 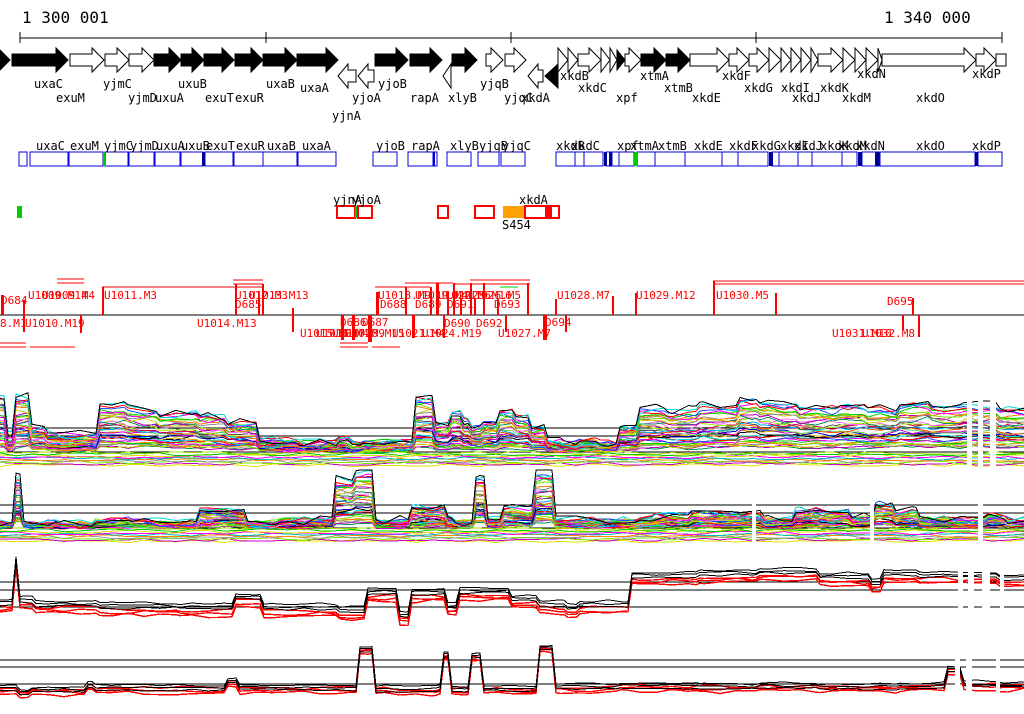 What do you see at coordinates (512, 498) in the screenshot?
I see `profile-envelope-trace` at bounding box center [512, 498].